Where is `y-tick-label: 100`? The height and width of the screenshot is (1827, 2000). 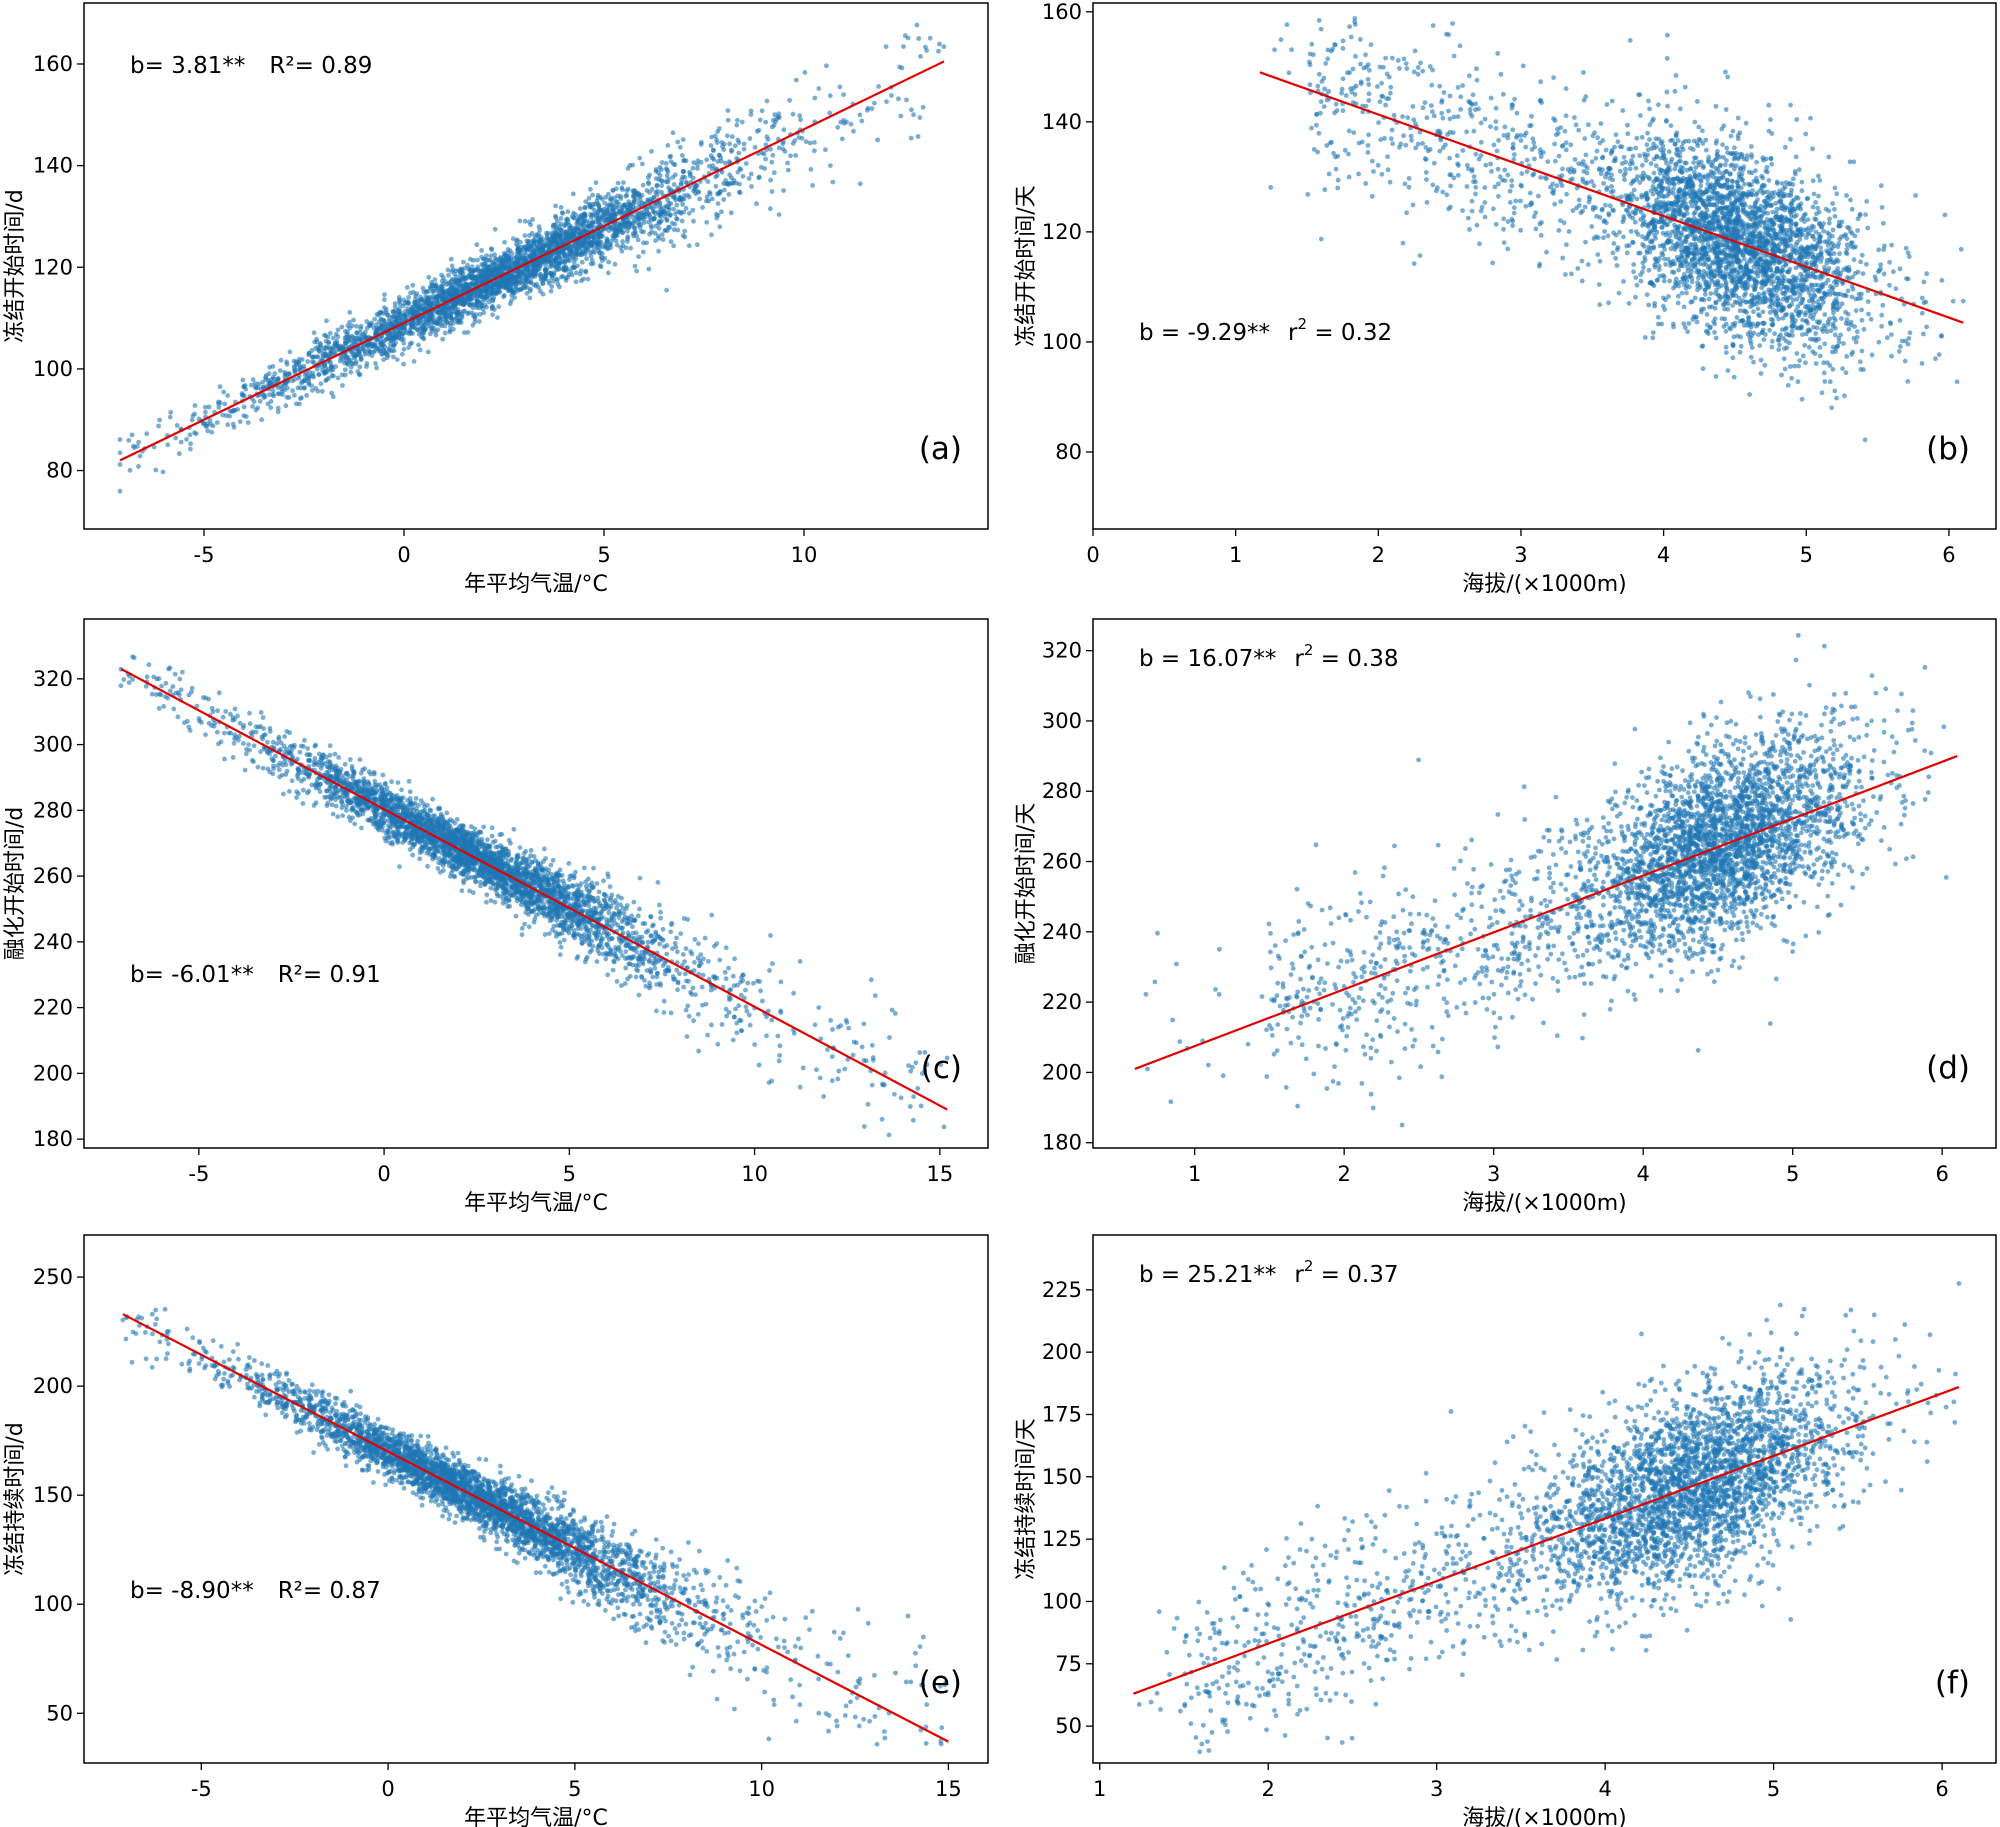 y-tick-label: 100 is located at coordinates (53, 369).